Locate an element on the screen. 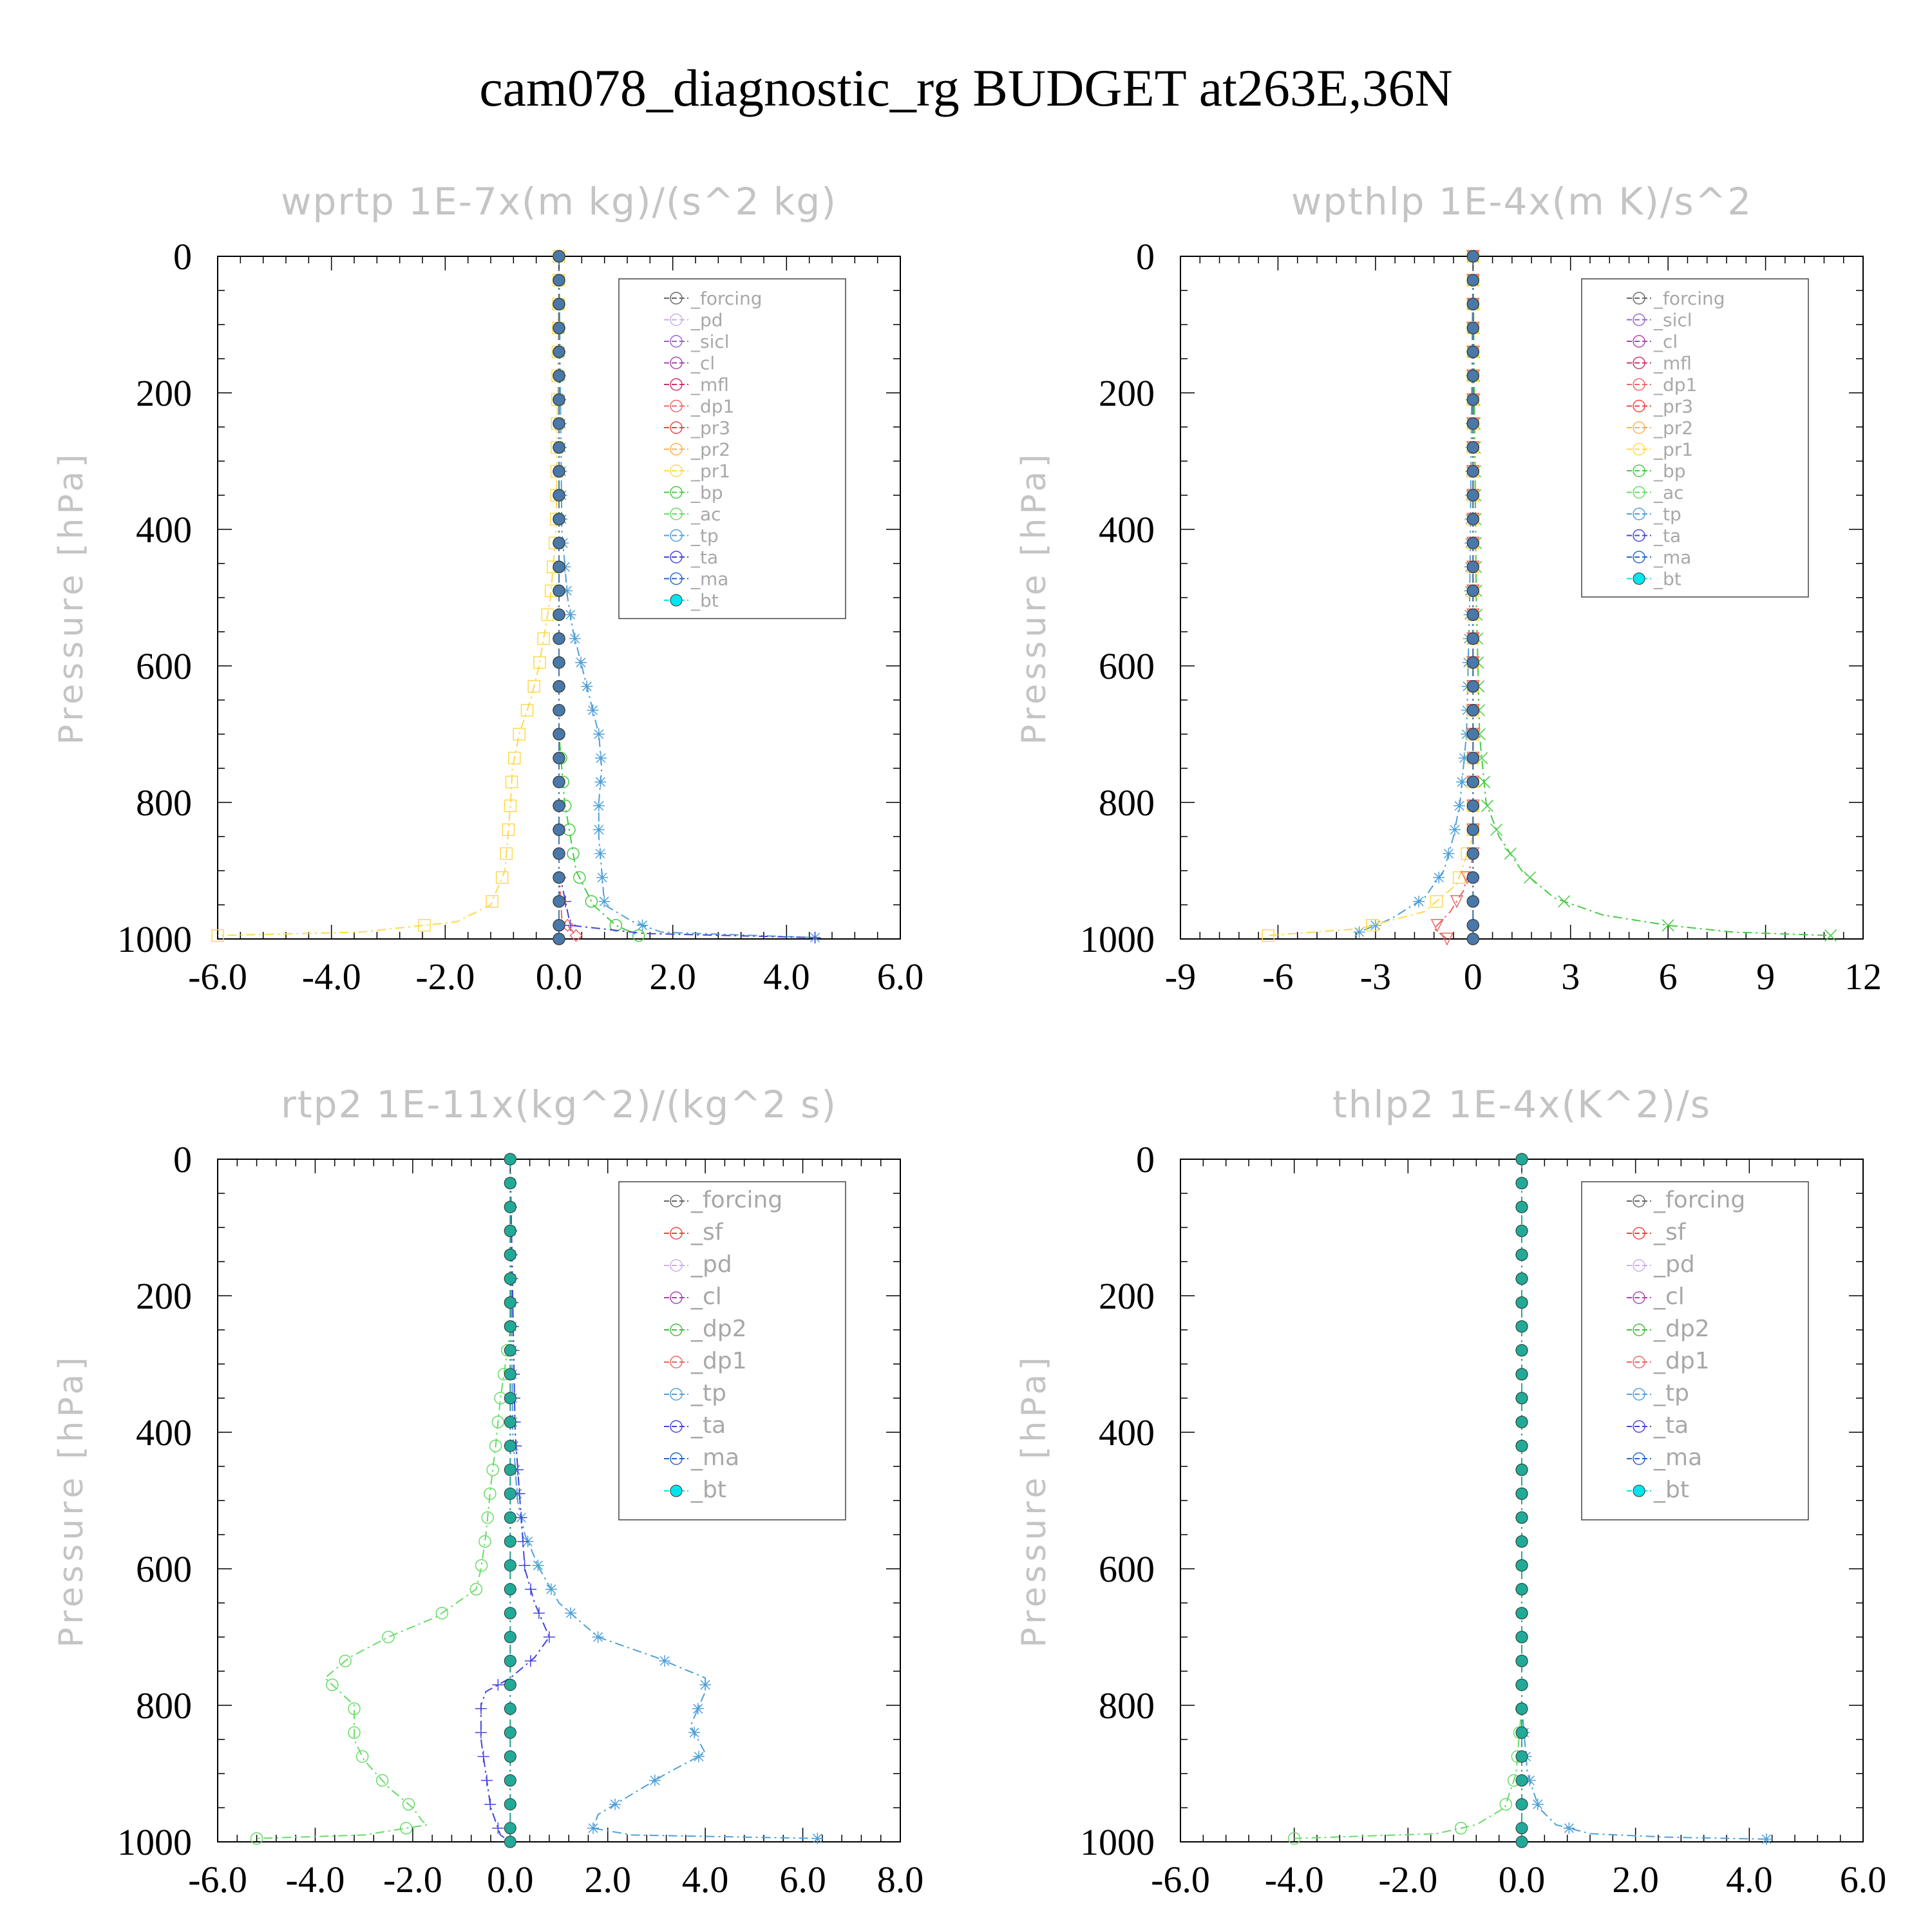 This screenshot has width=1932, height=1932. x-tick-label: 8.0 is located at coordinates (901, 1880).